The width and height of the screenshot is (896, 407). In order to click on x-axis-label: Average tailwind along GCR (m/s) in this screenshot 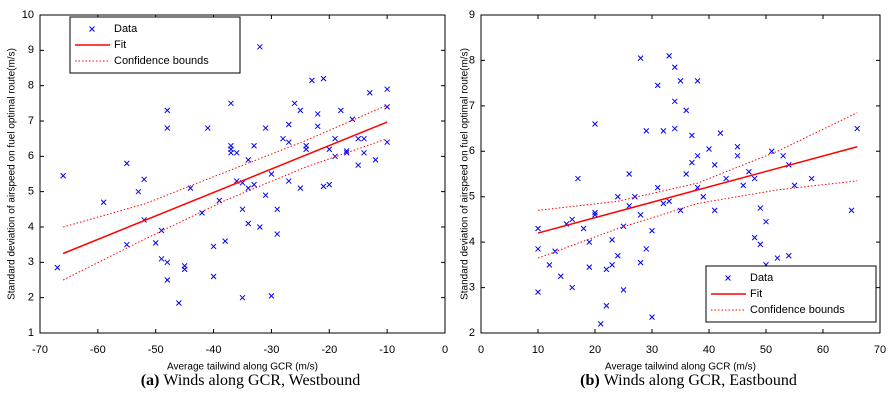, I will do `click(242, 367)`.